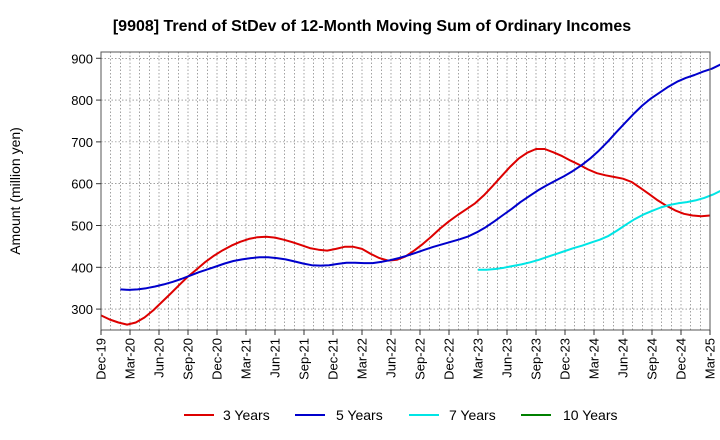 This screenshot has height=440, width=720. Describe the element at coordinates (594, 358) in the screenshot. I see `x-tick-label: Mar-24` at that location.